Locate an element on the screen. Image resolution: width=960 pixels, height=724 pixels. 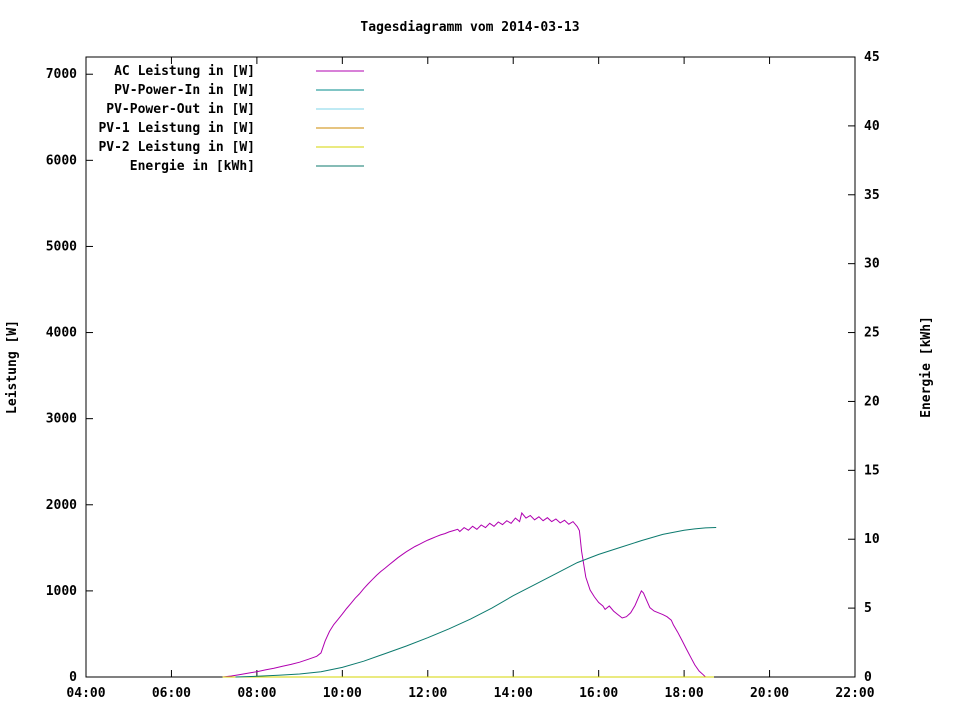
x-tick-label: 12:00 is located at coordinates (427, 693).